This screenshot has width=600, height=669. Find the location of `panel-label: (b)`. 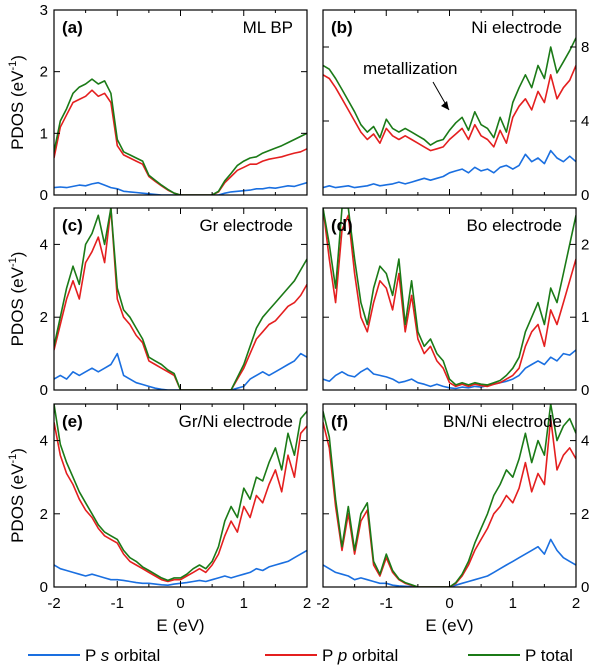

panel-label: (b) is located at coordinates (342, 27).